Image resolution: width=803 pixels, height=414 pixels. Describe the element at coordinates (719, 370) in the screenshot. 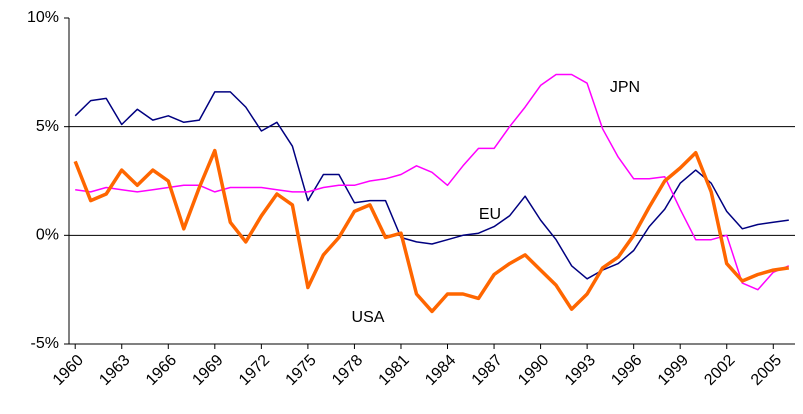

I see `x-tick-label: 2002` at that location.